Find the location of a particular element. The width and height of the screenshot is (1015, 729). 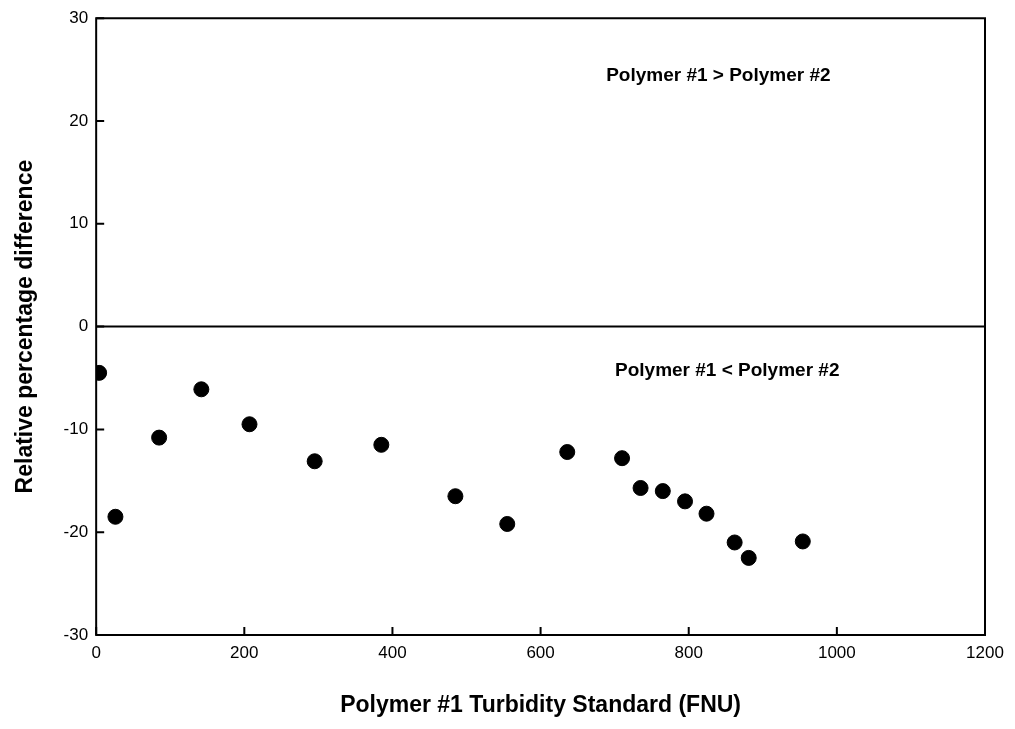

x-tick-label: 1000 is located at coordinates (836, 652).